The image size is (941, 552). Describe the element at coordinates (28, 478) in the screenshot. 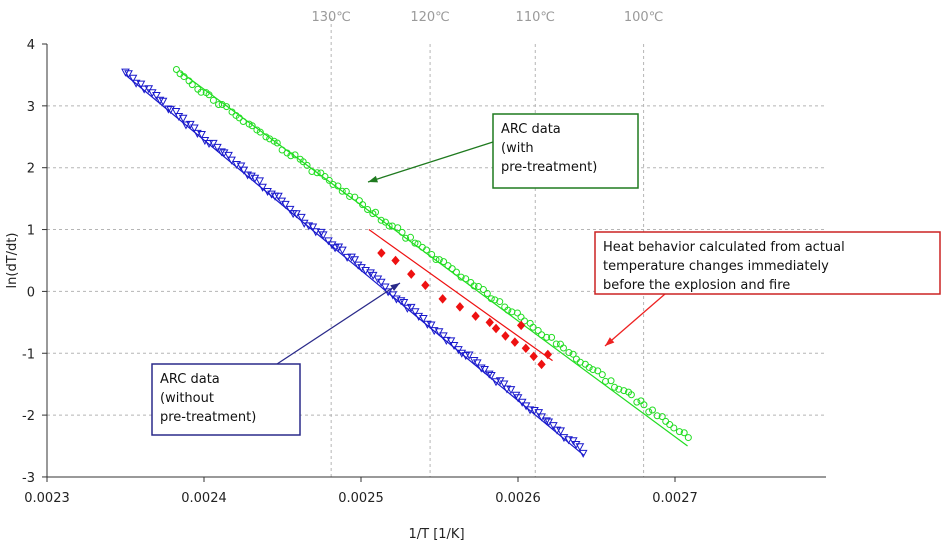

I see `y-tick-label: -3` at that location.